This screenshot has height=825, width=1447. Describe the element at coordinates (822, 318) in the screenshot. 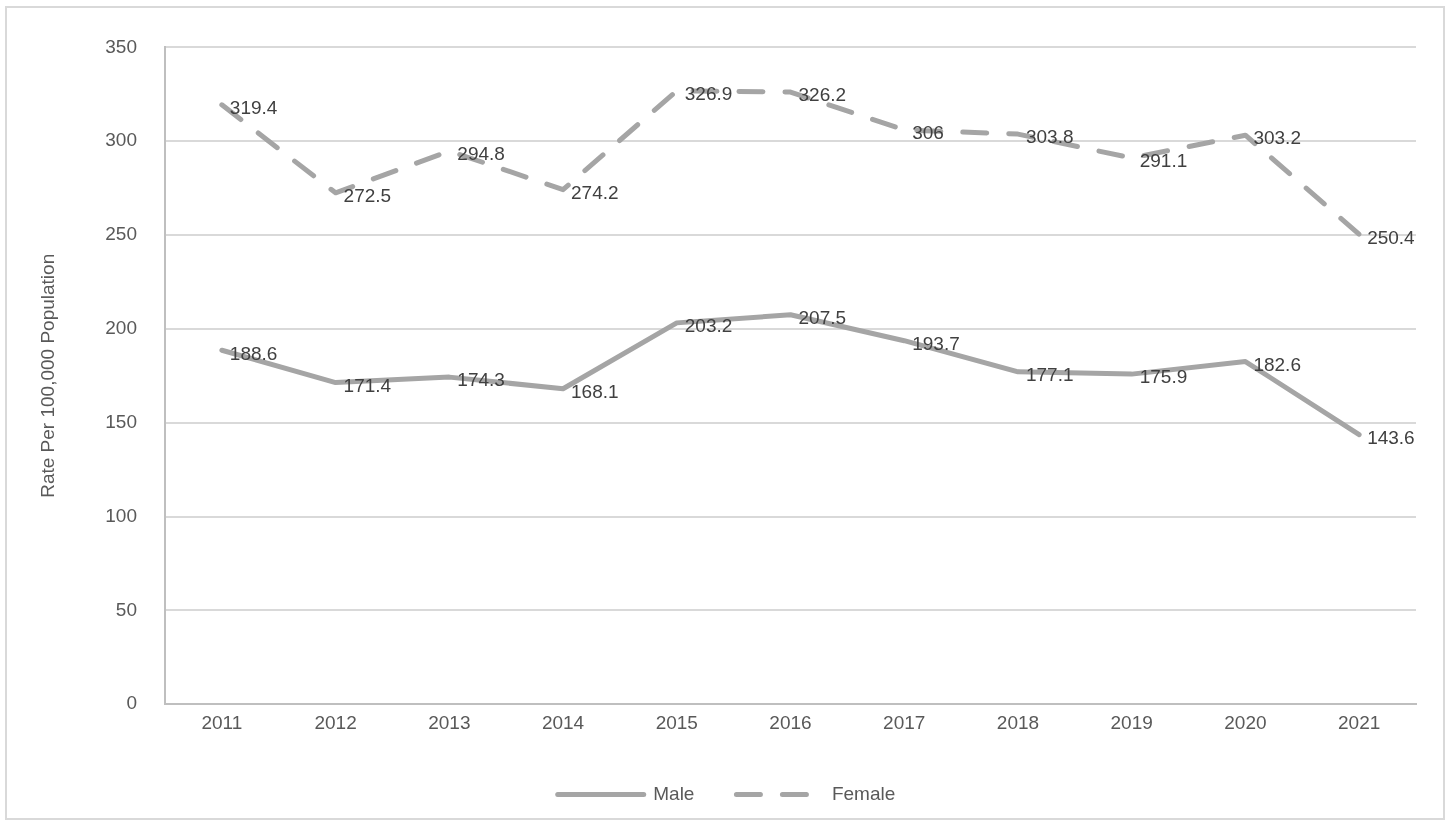

I see `data-label: 207.5` at that location.